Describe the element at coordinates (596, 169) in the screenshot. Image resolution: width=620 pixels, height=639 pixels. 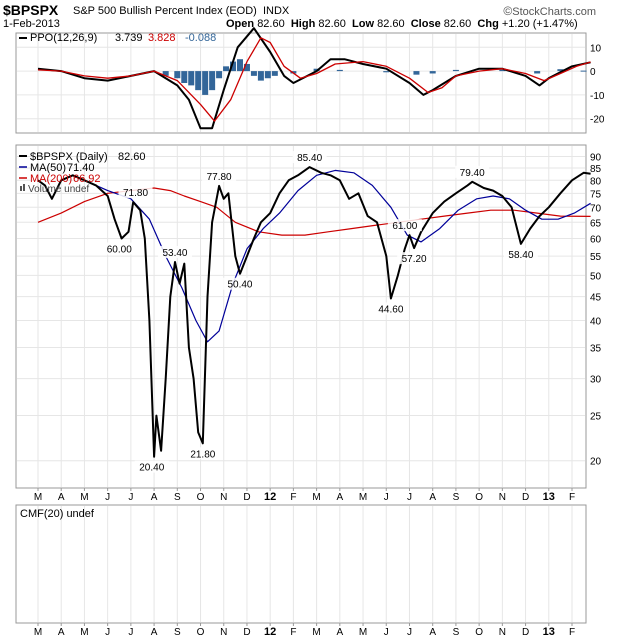
I see `price-y-tick-label: 85` at that location.